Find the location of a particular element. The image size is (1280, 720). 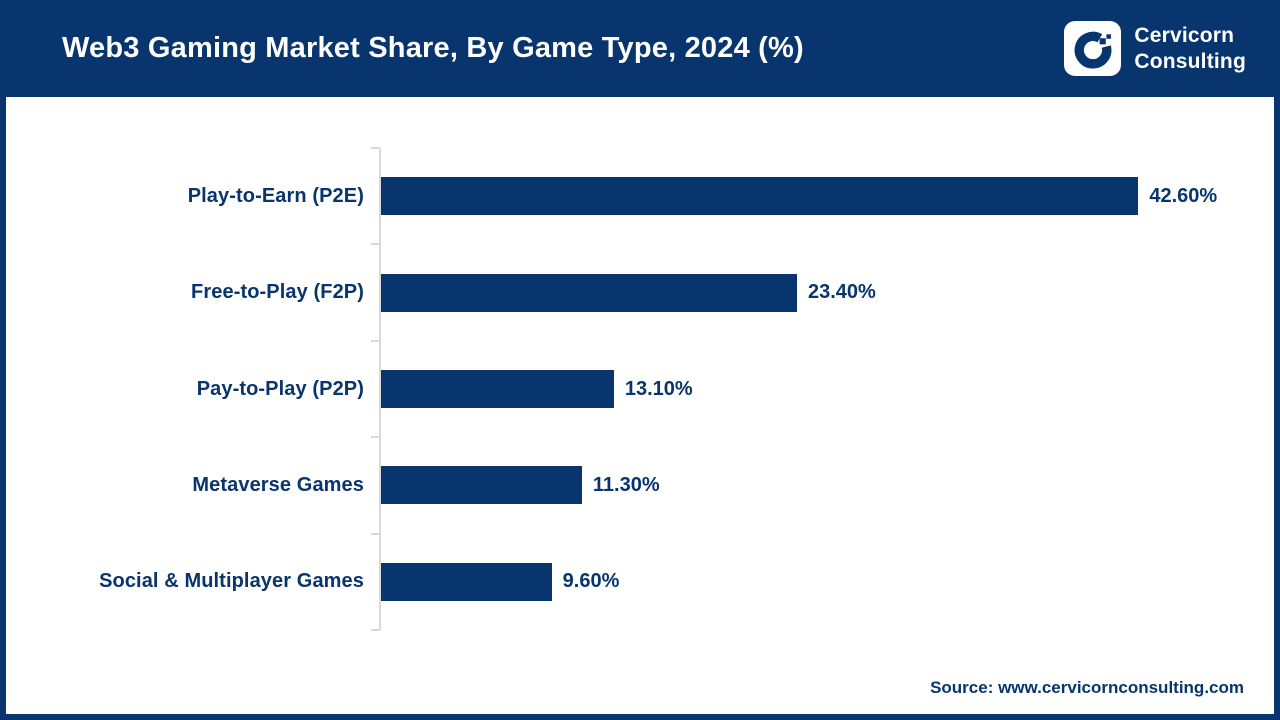

value-label: 42.60% is located at coordinates (1183, 195).